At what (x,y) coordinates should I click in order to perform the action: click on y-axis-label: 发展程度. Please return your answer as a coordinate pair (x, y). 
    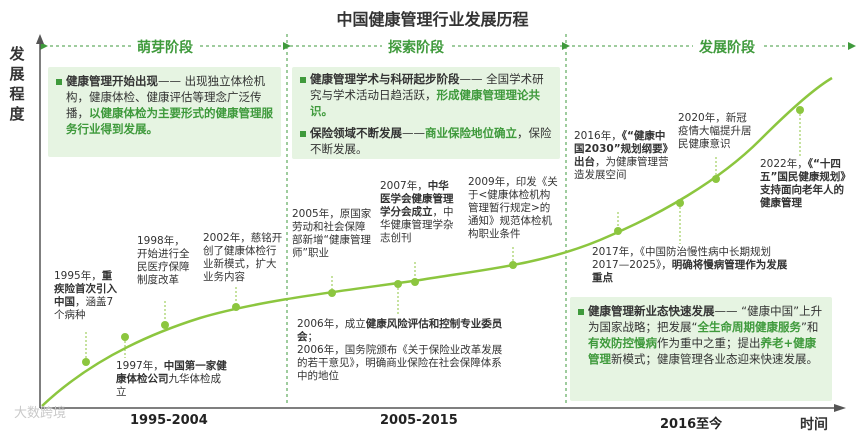
    Looking at the image, I should click on (17, 84).